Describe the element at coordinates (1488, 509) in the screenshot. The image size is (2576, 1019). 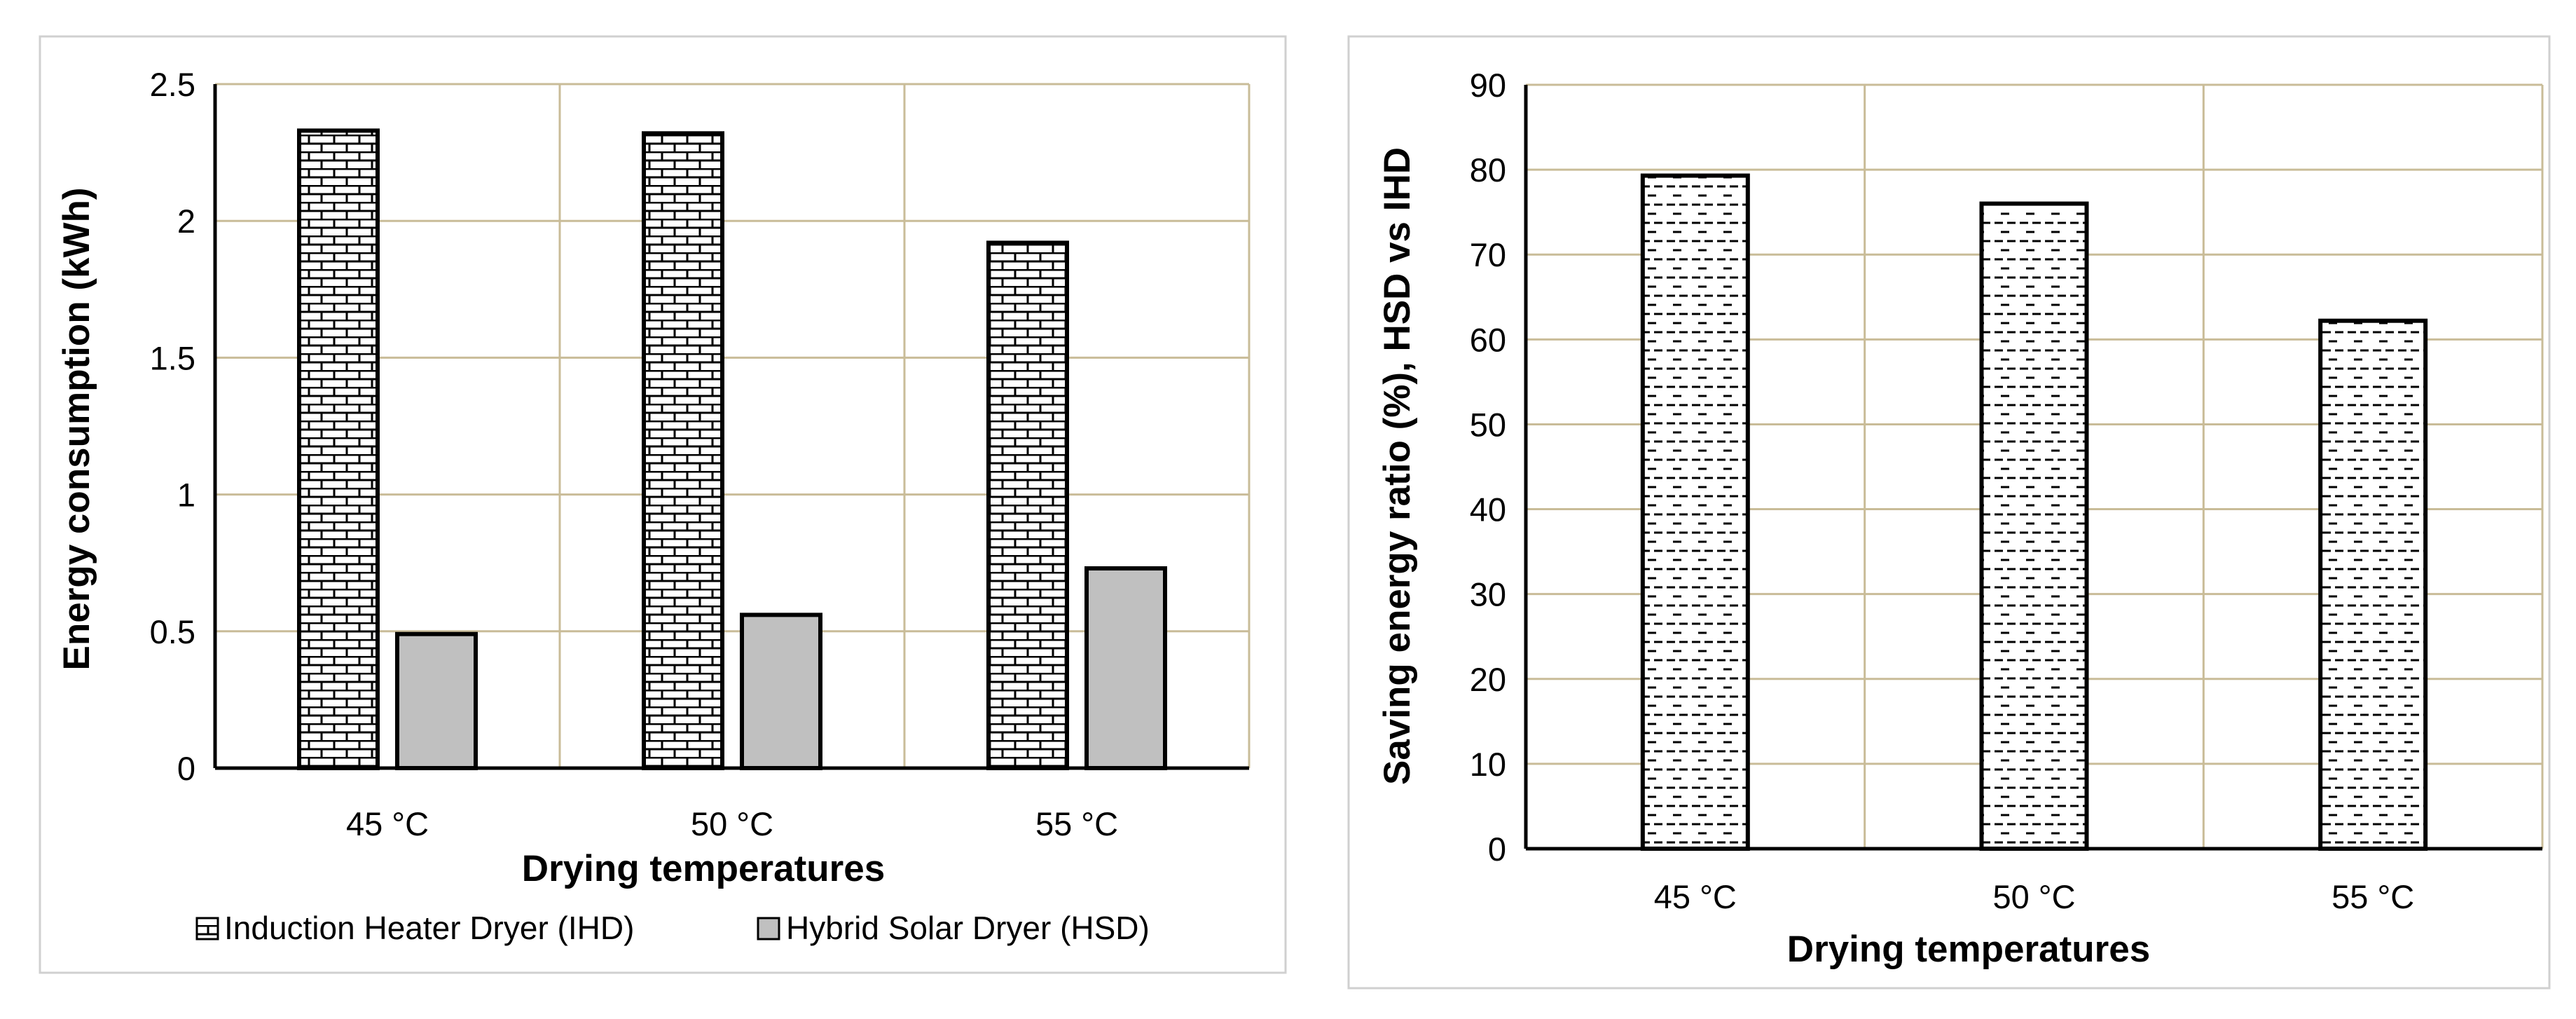
I see `y-tick-label: 40` at that location.